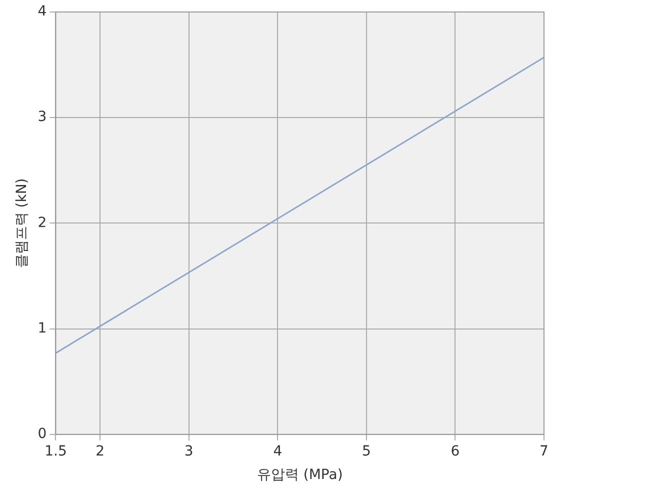  I want to click on y-axis-title: 클램프력 (kN), so click(22, 223).